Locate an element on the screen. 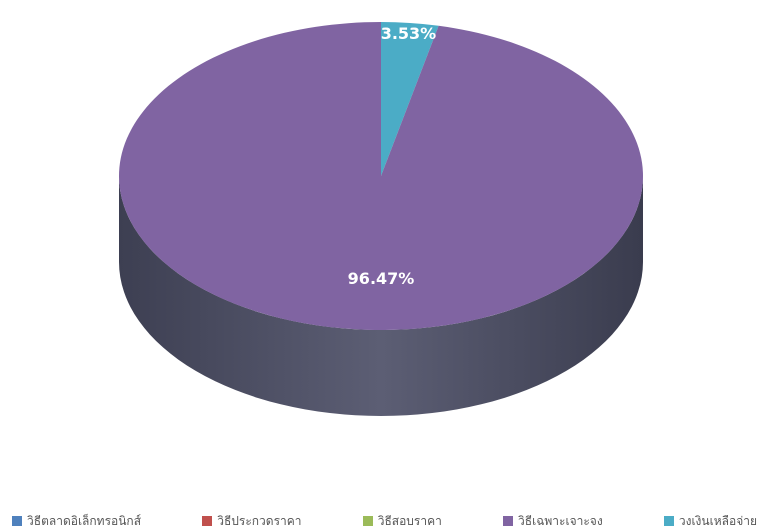 This screenshot has width=761, height=531. legend-item: วิธีประกวดราคา is located at coordinates (252, 521).